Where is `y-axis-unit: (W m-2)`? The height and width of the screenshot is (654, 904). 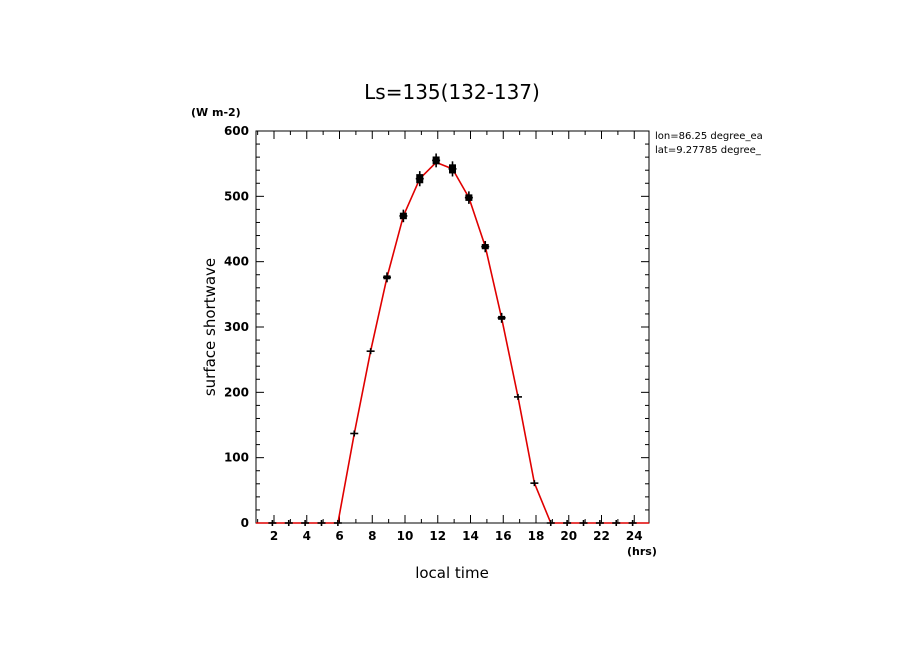 y-axis-unit: (W m-2) is located at coordinates (216, 112).